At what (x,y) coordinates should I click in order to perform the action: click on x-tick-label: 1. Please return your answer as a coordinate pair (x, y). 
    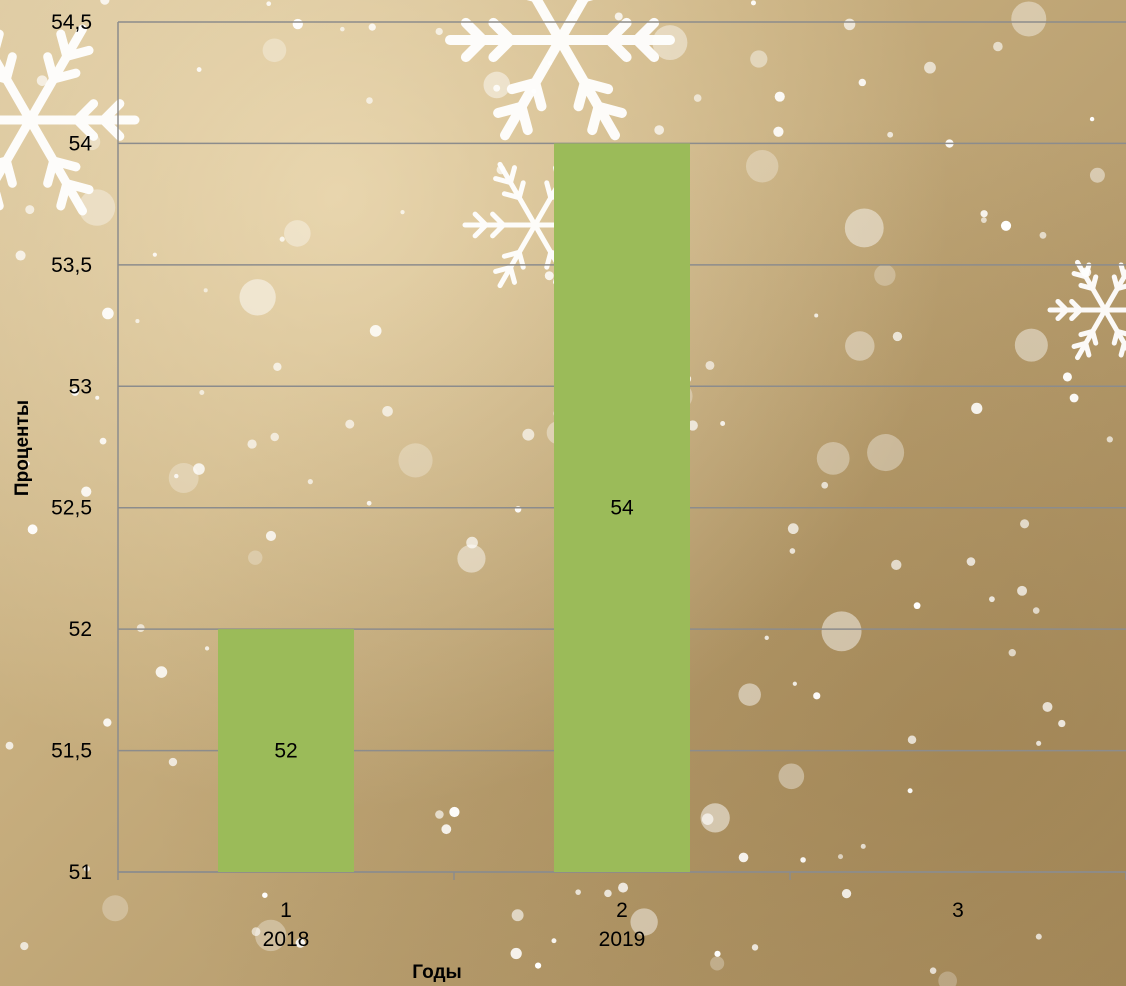
    Looking at the image, I should click on (286, 910).